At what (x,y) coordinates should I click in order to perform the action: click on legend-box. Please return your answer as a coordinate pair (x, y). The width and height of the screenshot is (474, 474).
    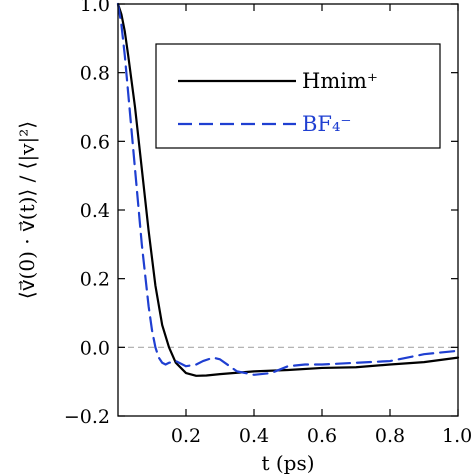
    Looking at the image, I should click on (298, 96).